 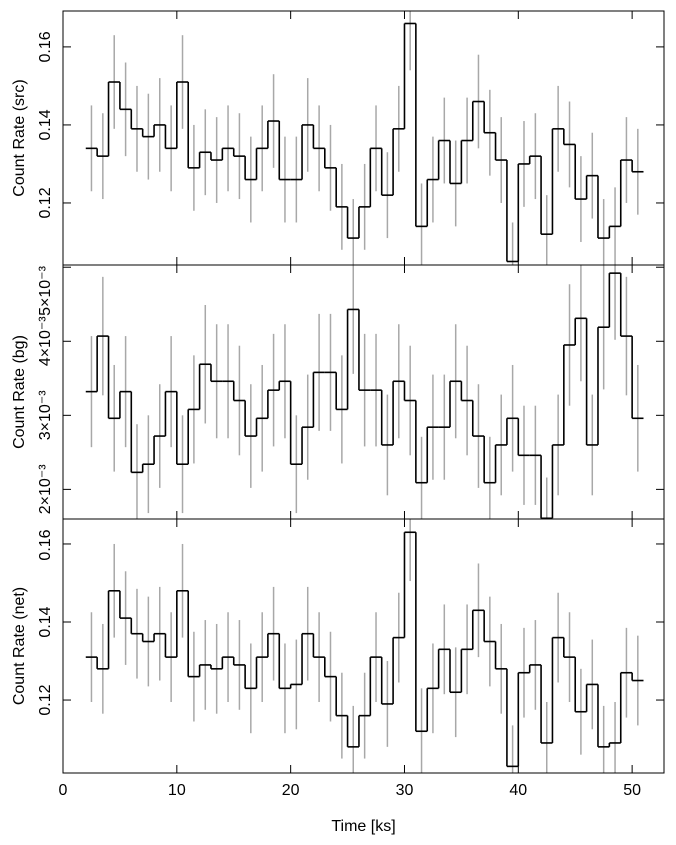 What do you see at coordinates (632, 790) in the screenshot?
I see `x-tick-label: 50` at bounding box center [632, 790].